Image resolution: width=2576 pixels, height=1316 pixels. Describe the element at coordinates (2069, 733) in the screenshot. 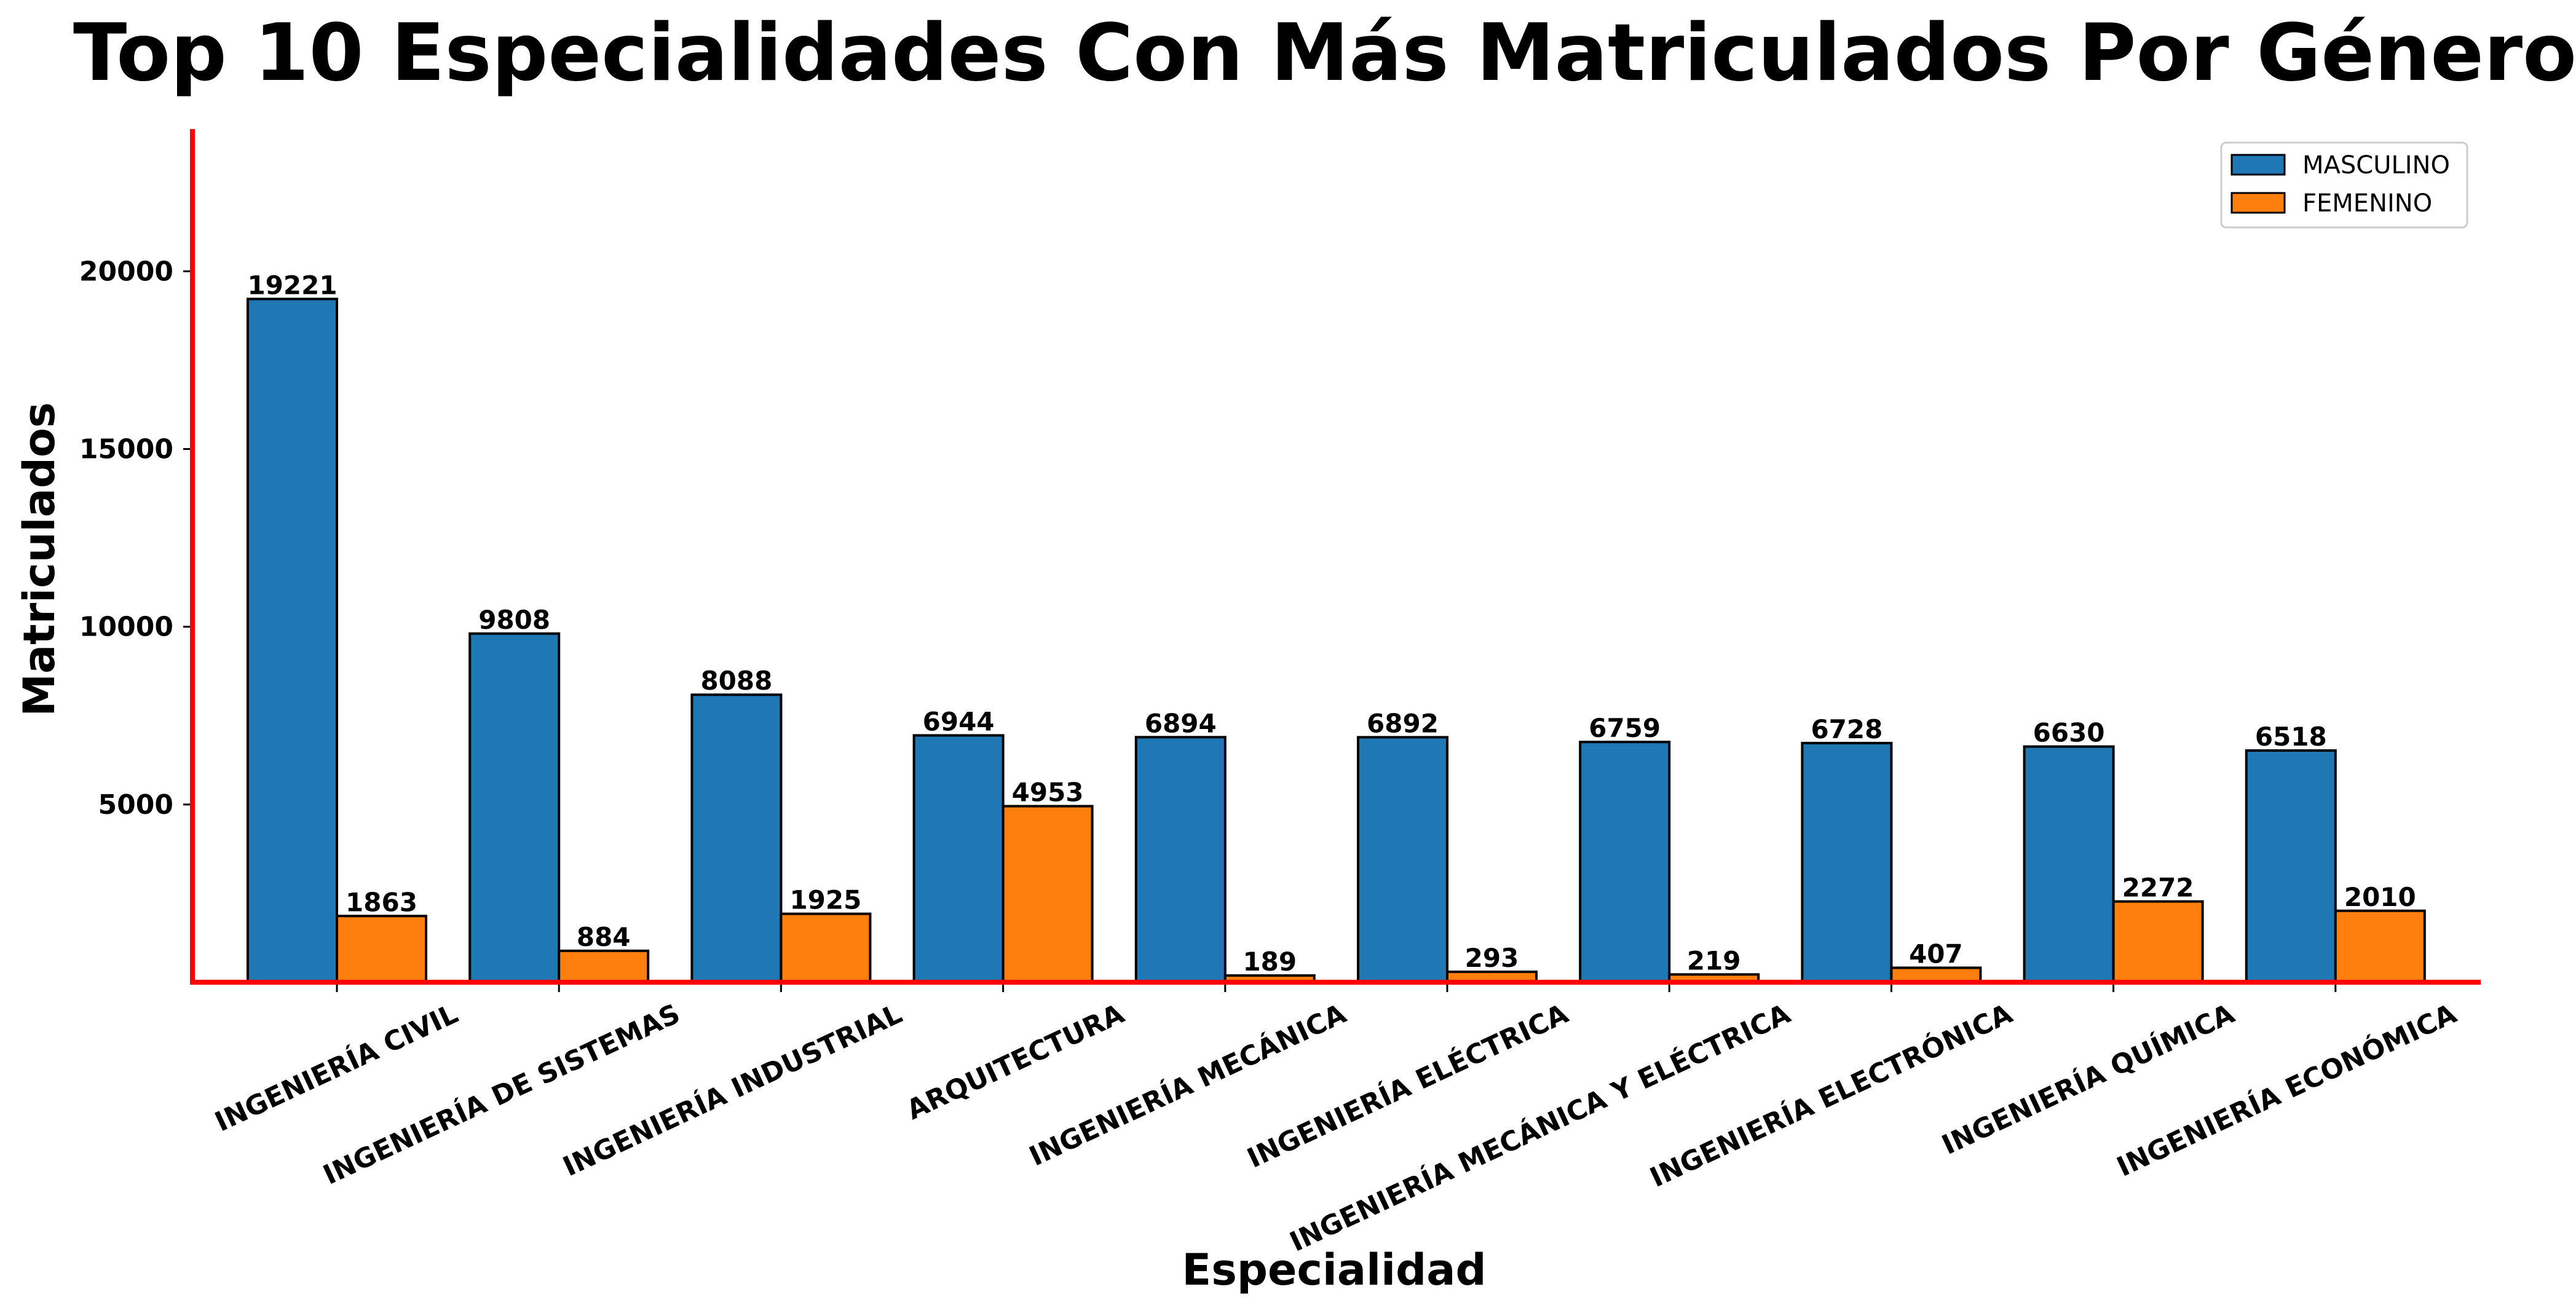

I see `data-label: 6630` at that location.